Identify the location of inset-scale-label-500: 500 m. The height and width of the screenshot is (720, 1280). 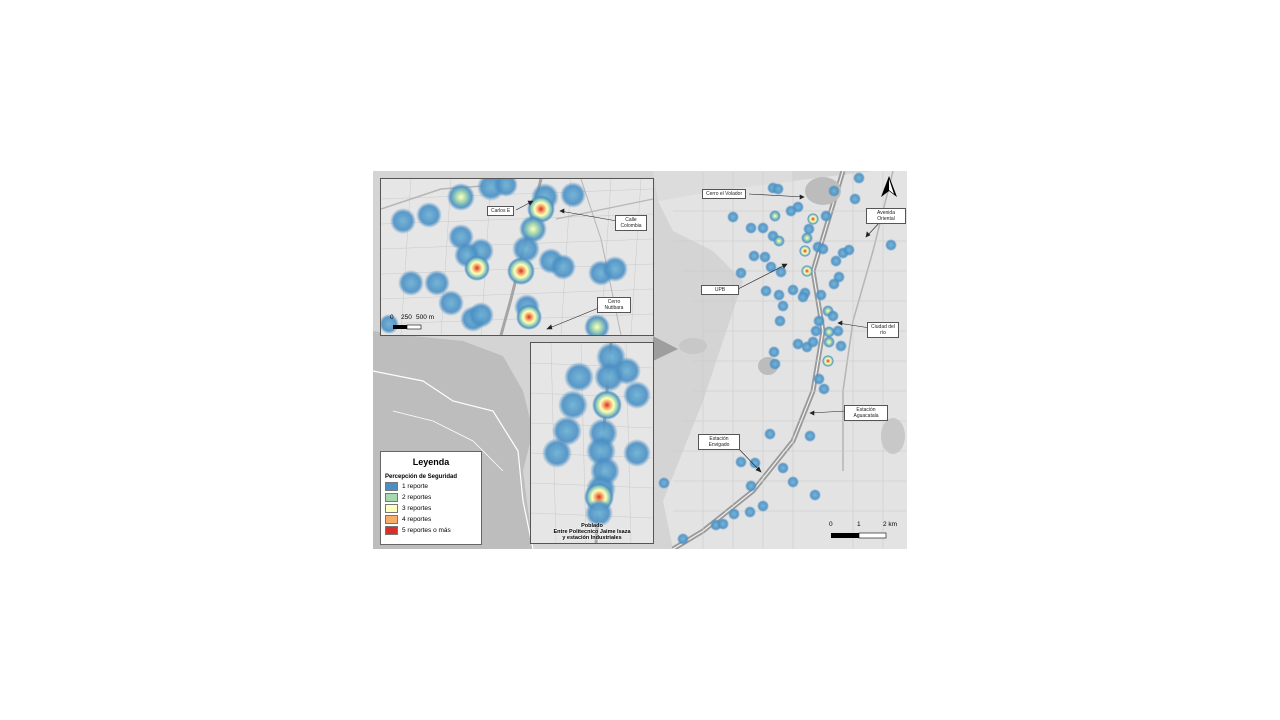
(425, 317).